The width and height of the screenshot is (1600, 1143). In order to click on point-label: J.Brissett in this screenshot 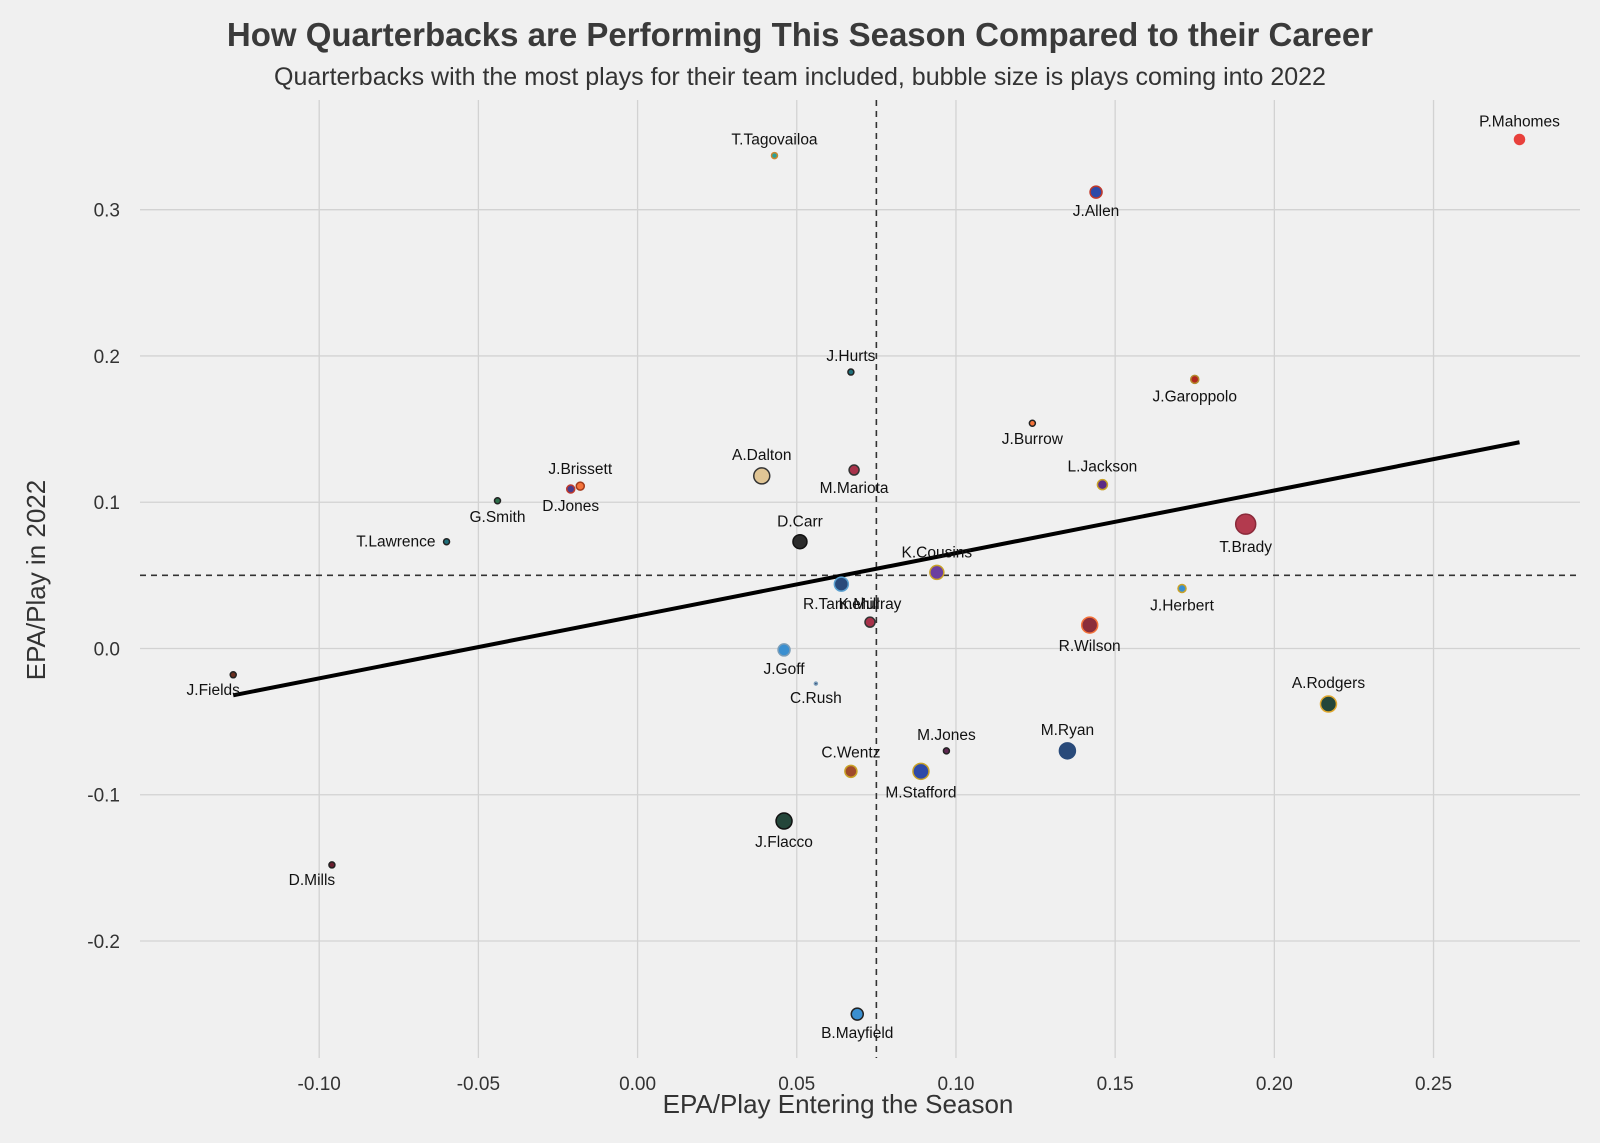, I will do `click(580, 469)`.